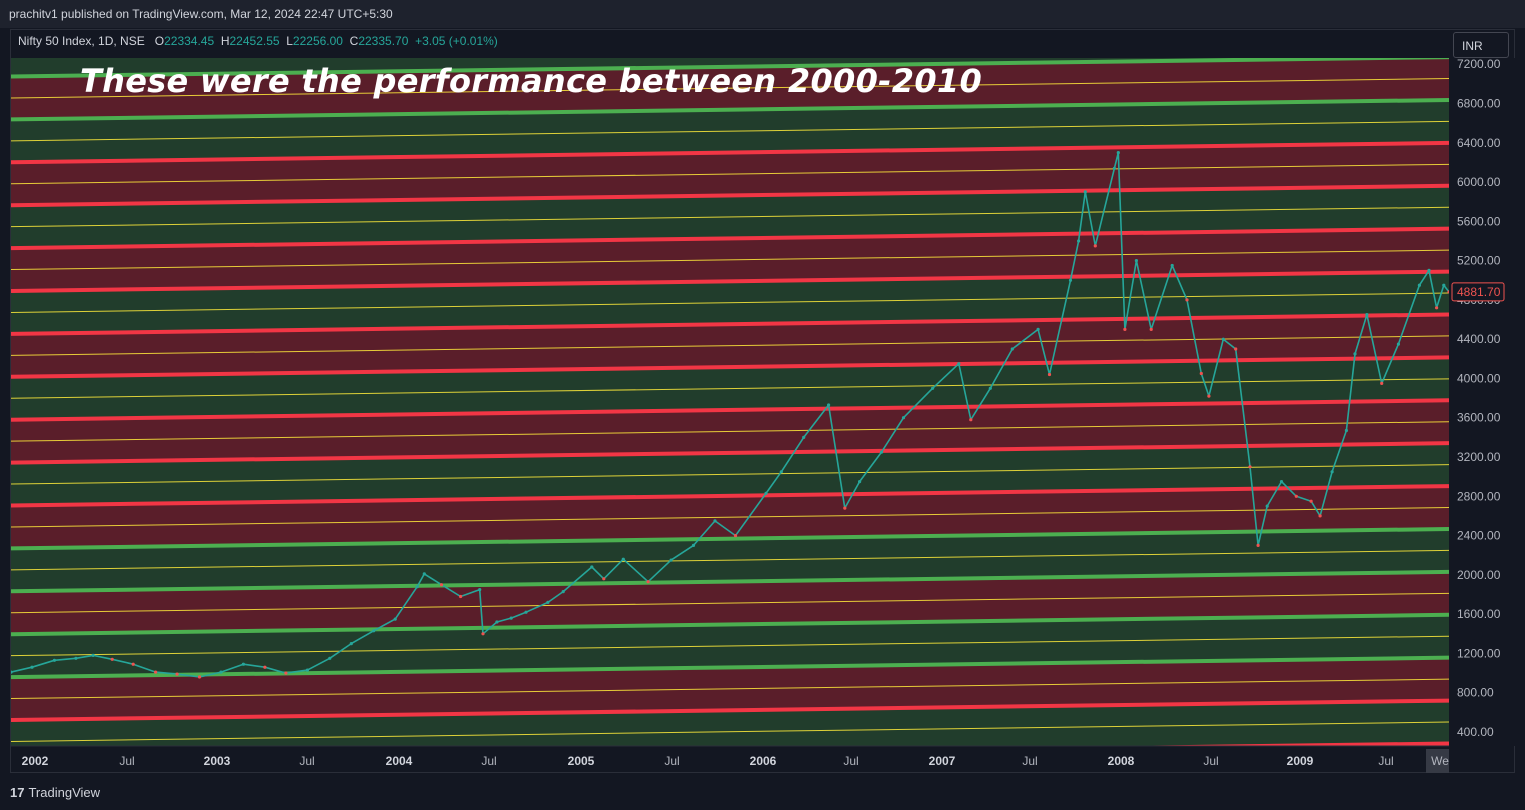 This screenshot has width=1525, height=810. Describe the element at coordinates (383, 41) in the screenshot. I see `close-value: 22335.70` at that location.